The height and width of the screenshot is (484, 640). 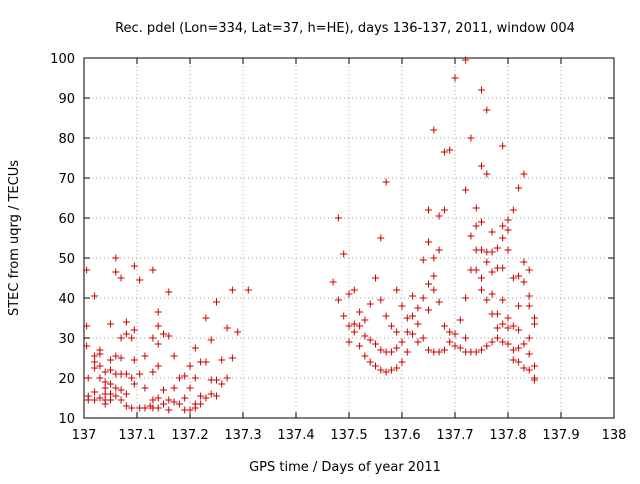 What do you see at coordinates (507, 435) in the screenshot?
I see `x-tick-label: 137.8` at bounding box center [507, 435].